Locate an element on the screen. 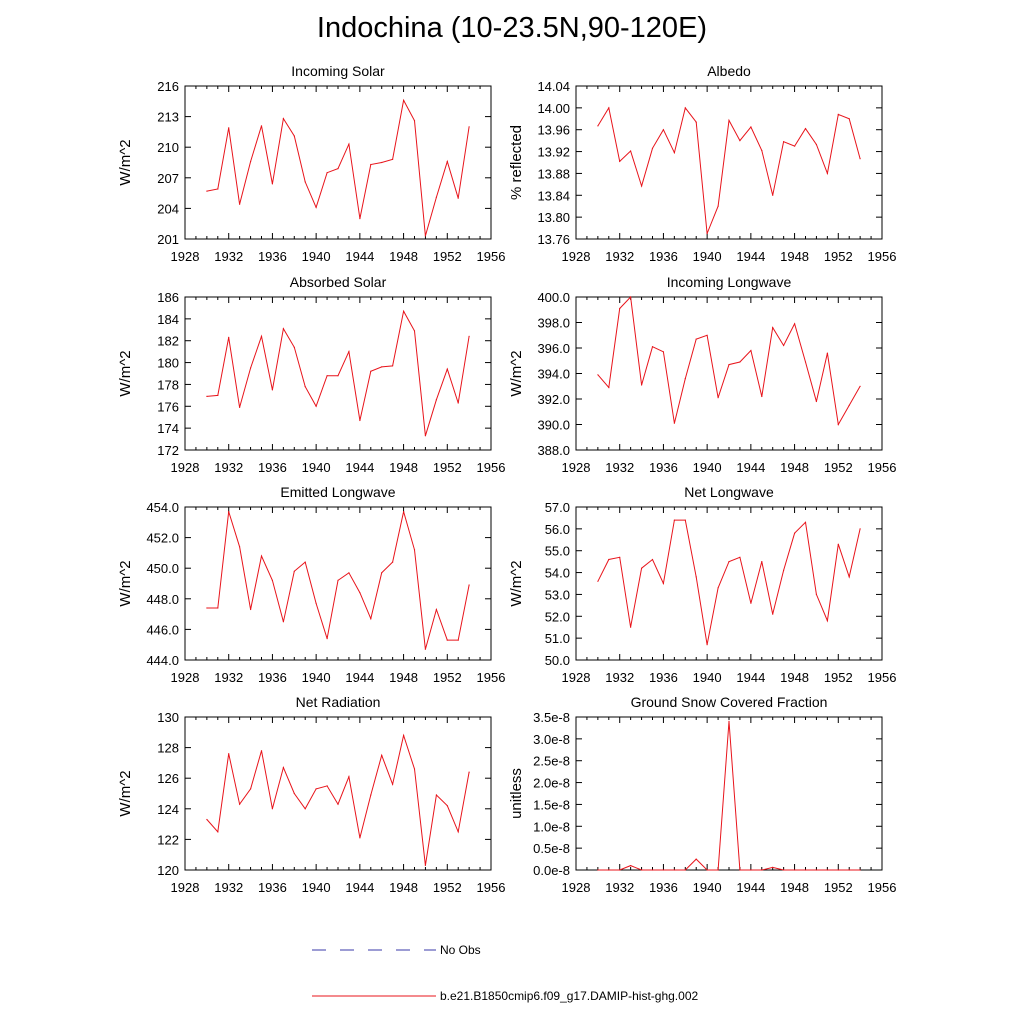 This screenshot has height=1024, width=1024. y-tick-label: 13.92 is located at coordinates (553, 152).